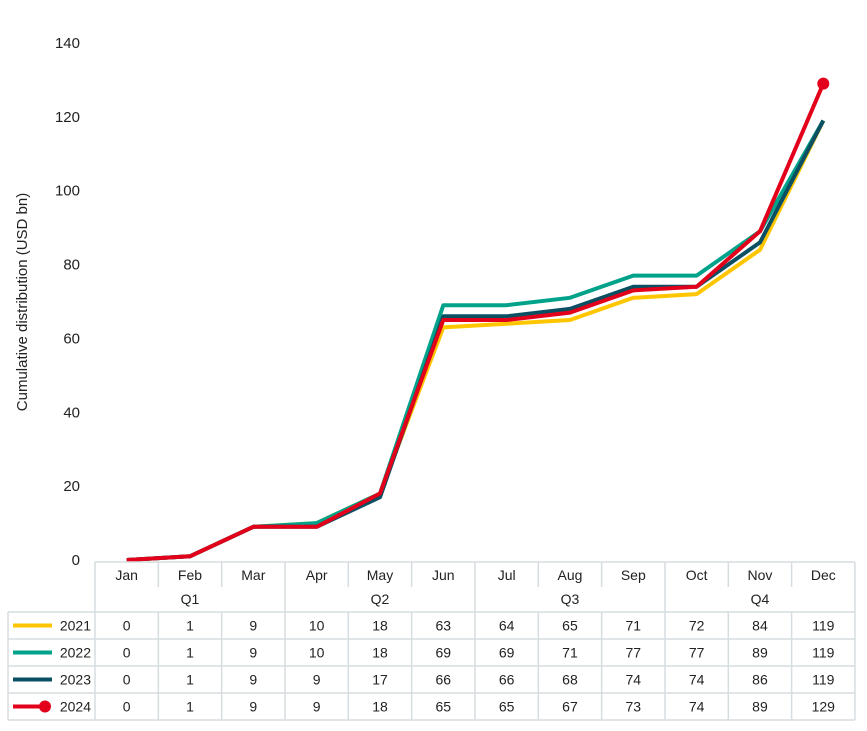 This screenshot has height=731, width=867. I want to click on y-tick-label: 60, so click(71, 338).